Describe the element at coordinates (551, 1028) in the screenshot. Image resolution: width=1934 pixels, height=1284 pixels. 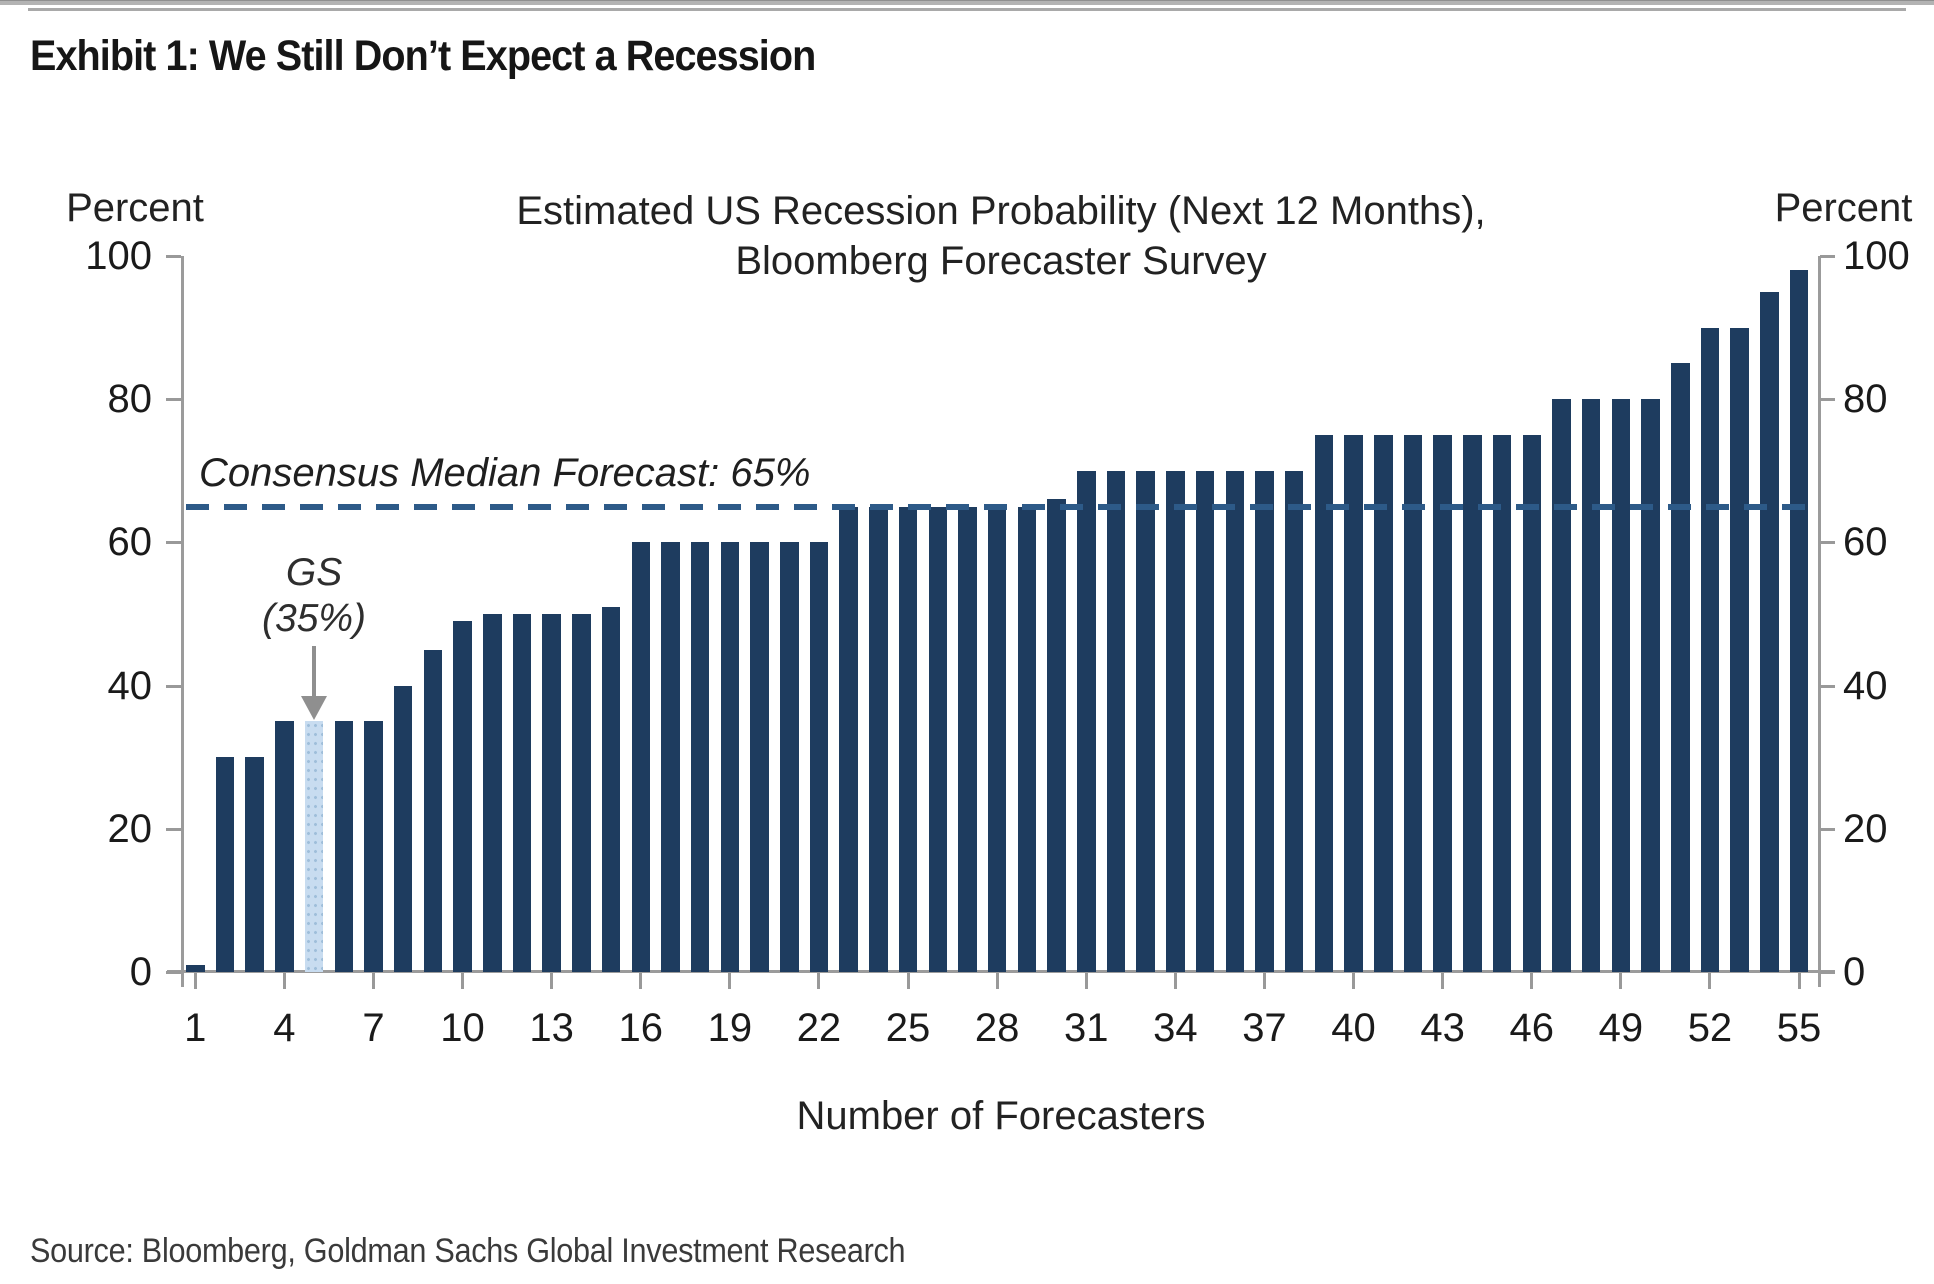
I see `x-tick-label-13: 13` at that location.